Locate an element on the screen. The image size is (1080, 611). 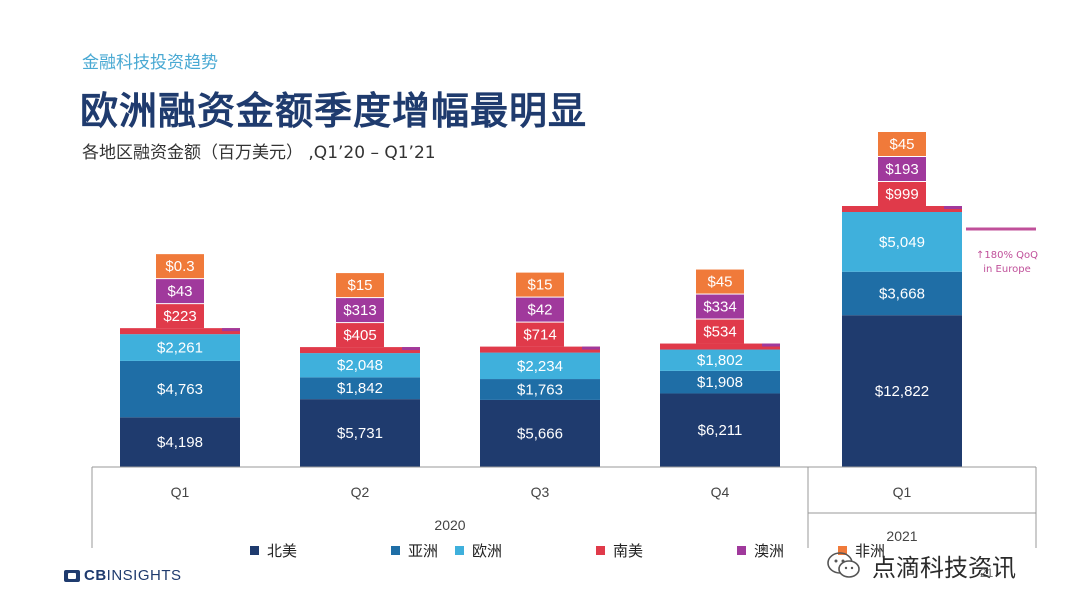
bar-value-label: $5,049 is located at coordinates (902, 242).